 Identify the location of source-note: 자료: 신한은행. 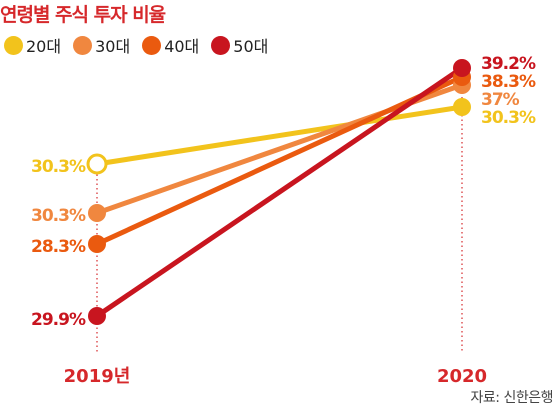
(512, 398).